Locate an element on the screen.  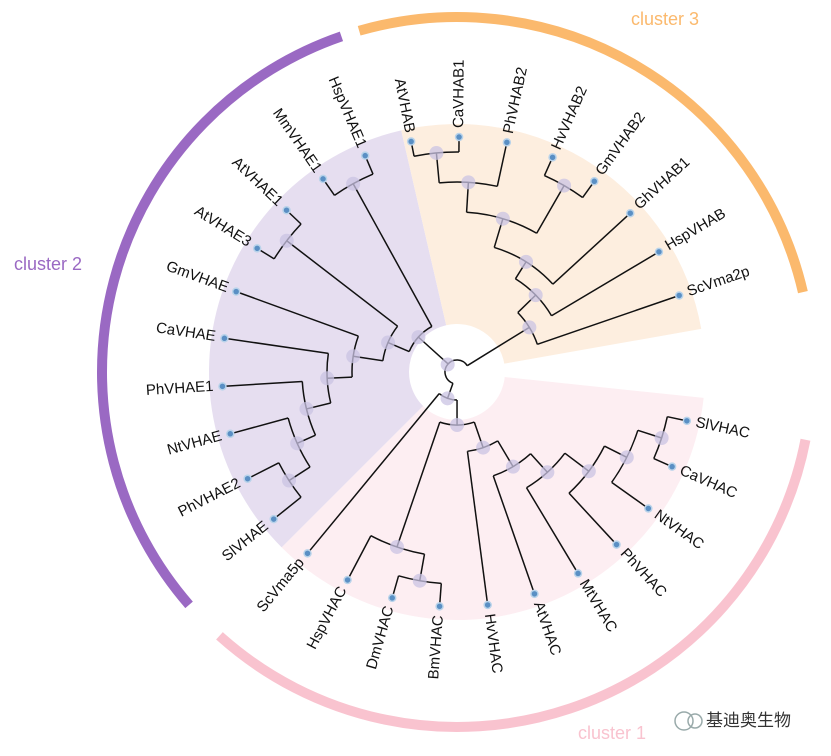
leaf-label: ScVma2p is located at coordinates (718, 281).